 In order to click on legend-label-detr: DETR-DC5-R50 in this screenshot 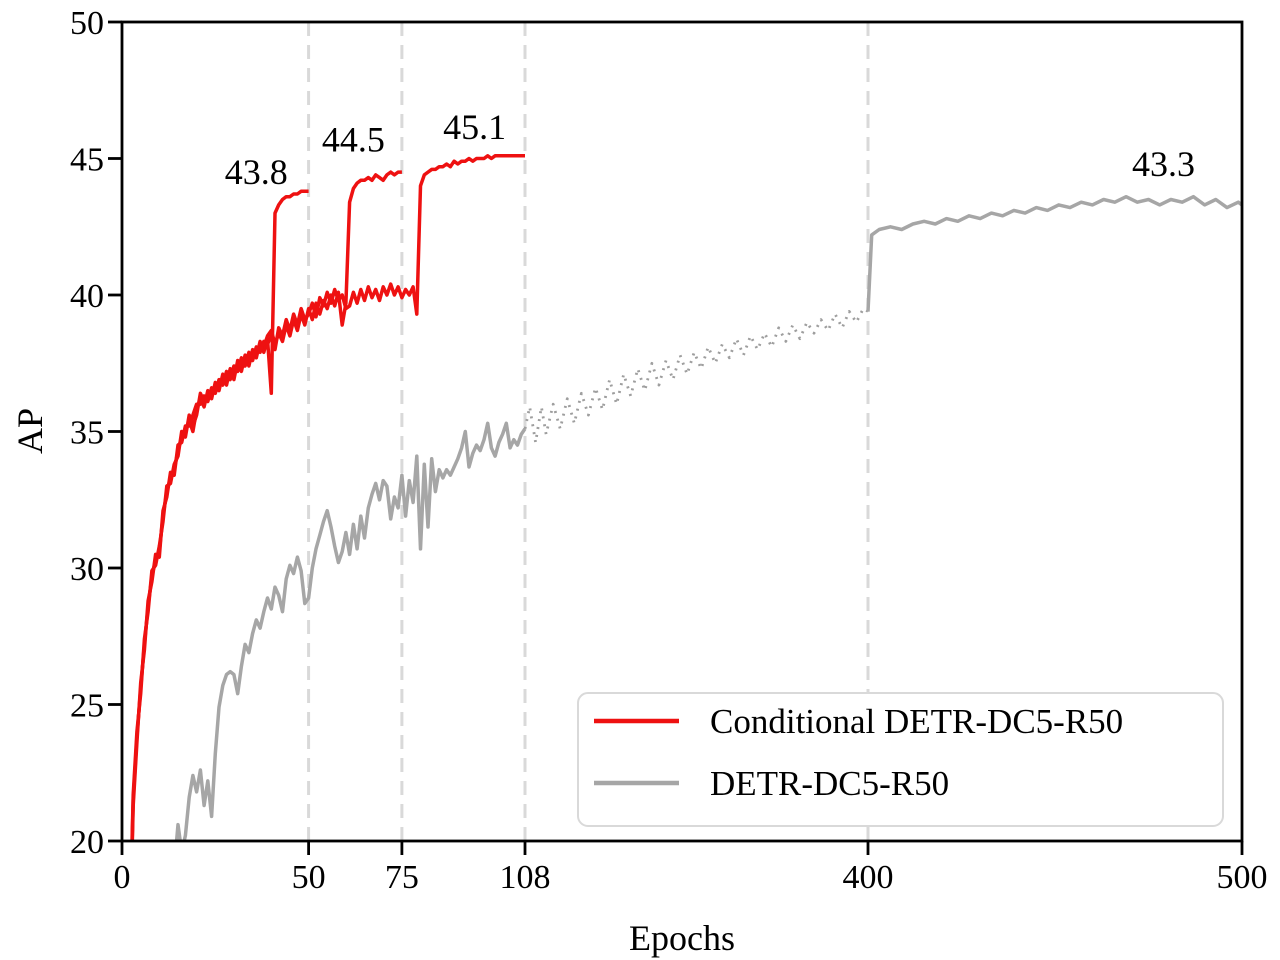, I will do `click(829, 783)`.